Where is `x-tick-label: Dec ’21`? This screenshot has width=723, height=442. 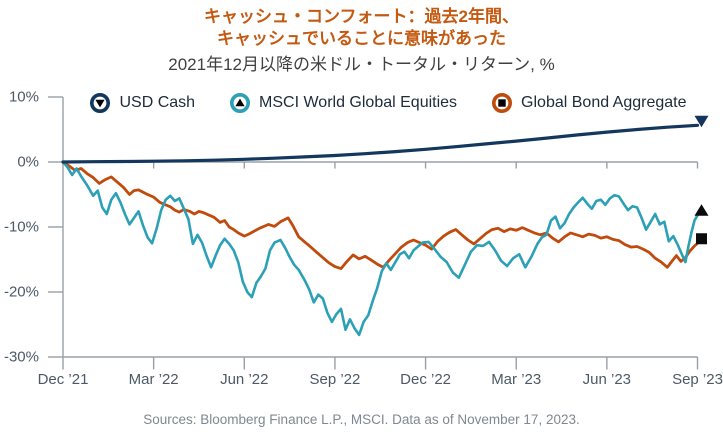
x-tick-label: Dec ’21 is located at coordinates (63, 379).